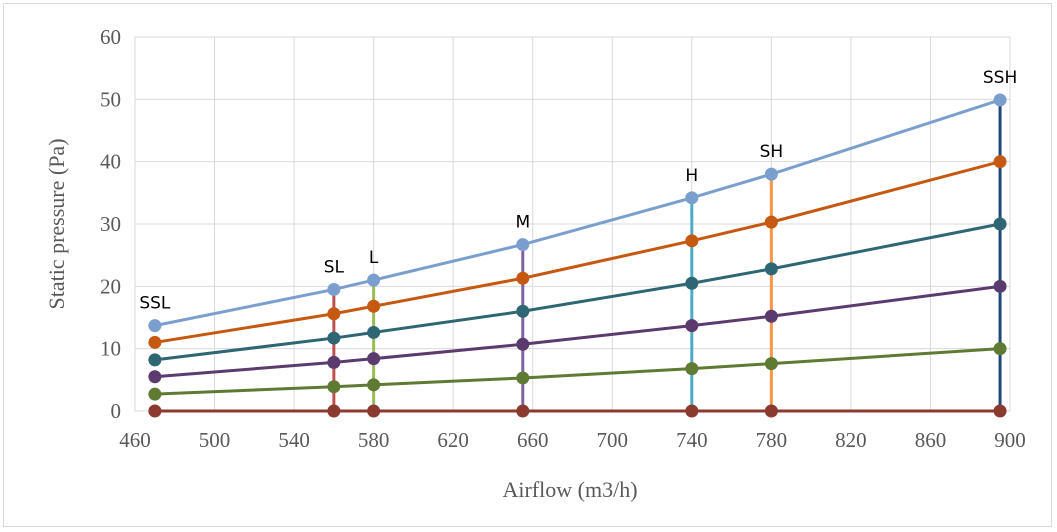 The width and height of the screenshot is (1057, 532). I want to click on point-label: SSL, so click(155, 304).